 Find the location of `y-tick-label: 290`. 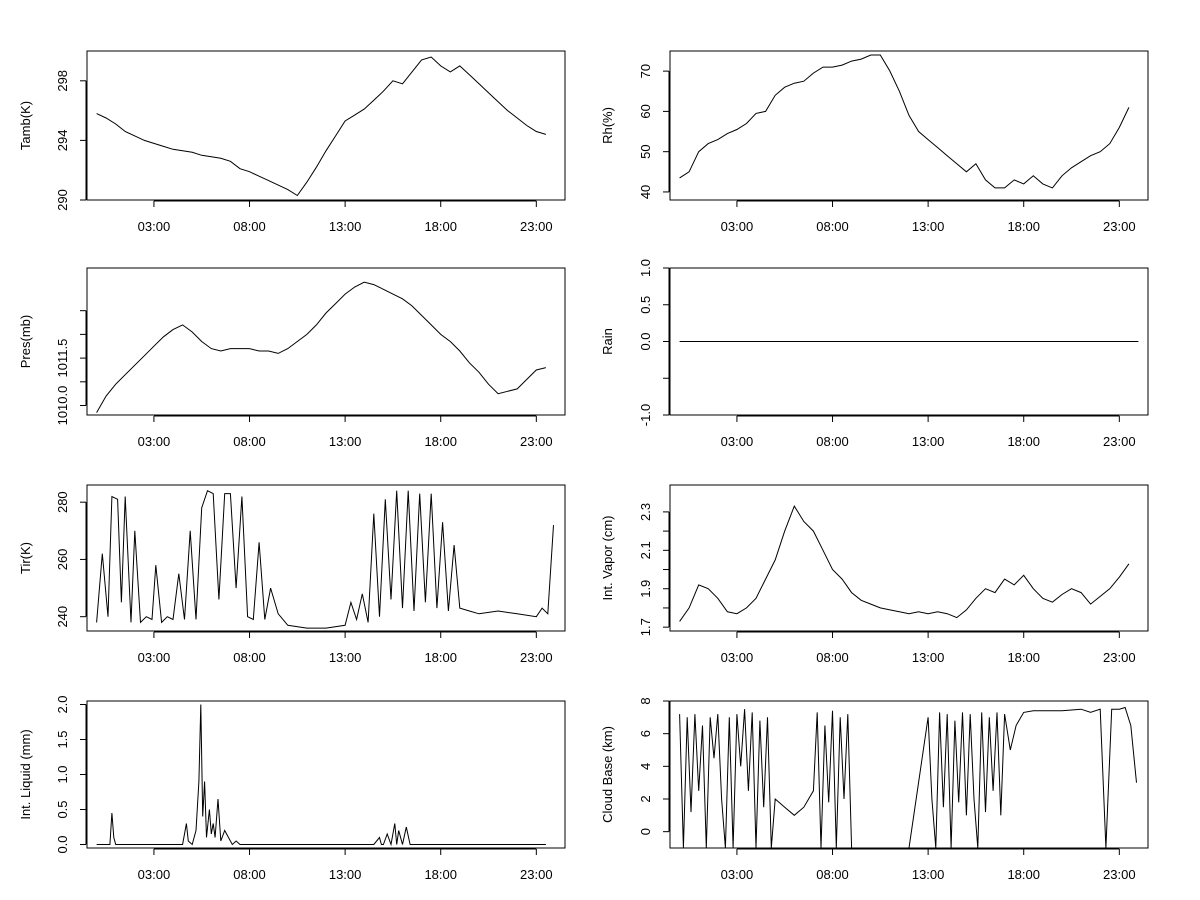

y-tick-label: 290 is located at coordinates (62, 200).